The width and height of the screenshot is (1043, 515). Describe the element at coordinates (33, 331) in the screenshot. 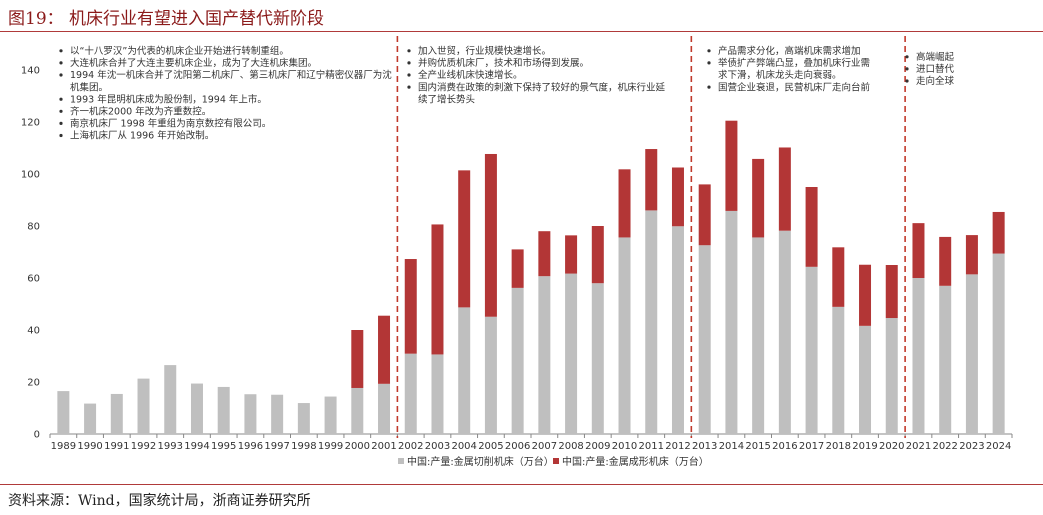

I see `y-tick-label: 40` at that location.